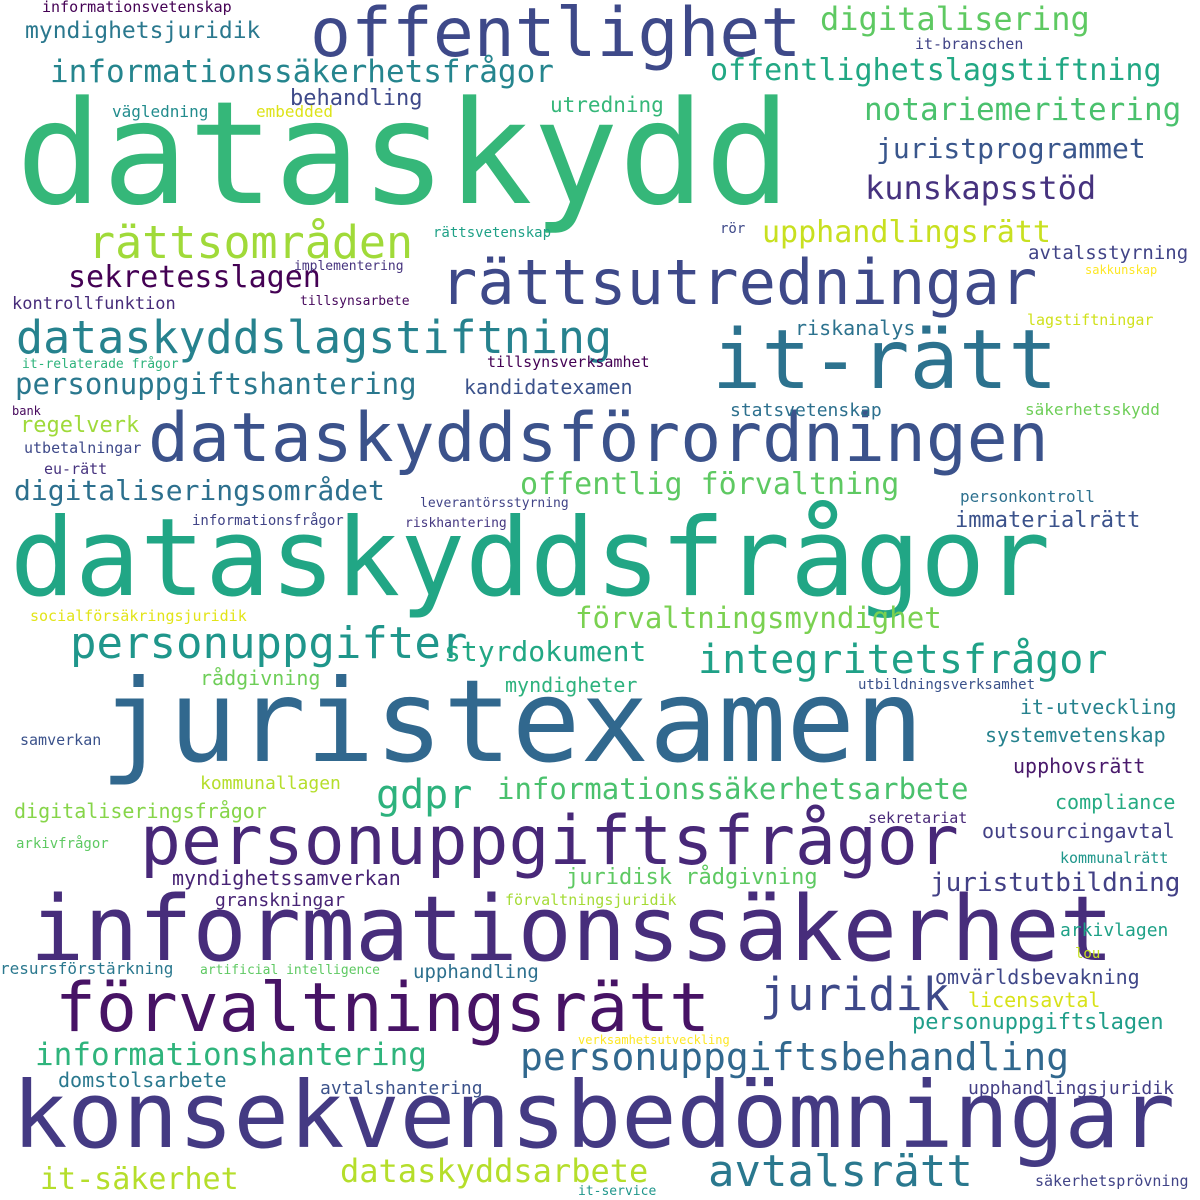 The height and width of the screenshot is (1200, 1200). I want to click on word-juristexamen: juristexamen, so click(512, 721).